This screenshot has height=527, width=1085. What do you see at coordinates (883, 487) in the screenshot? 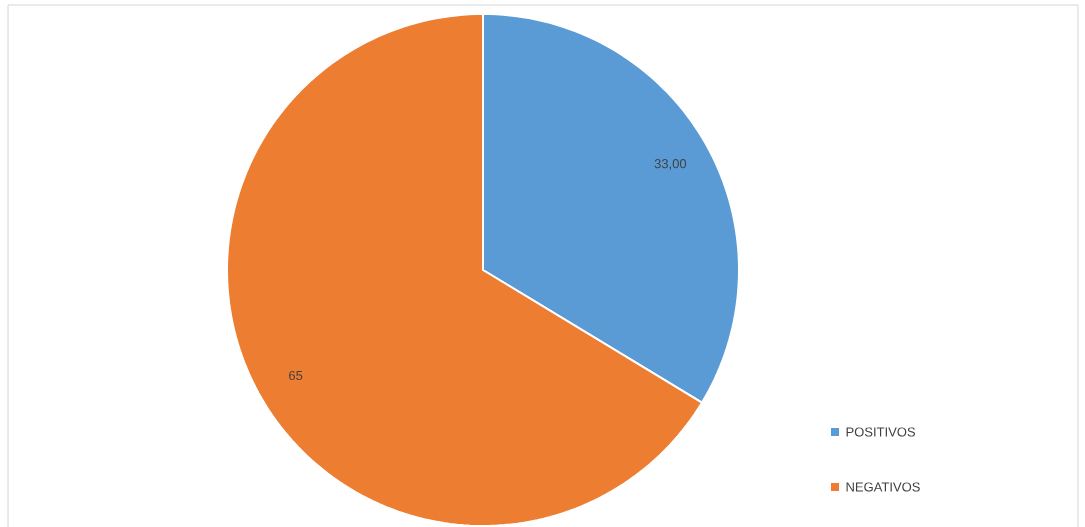
I see `legend-label: NEGATIVOS` at bounding box center [883, 487].